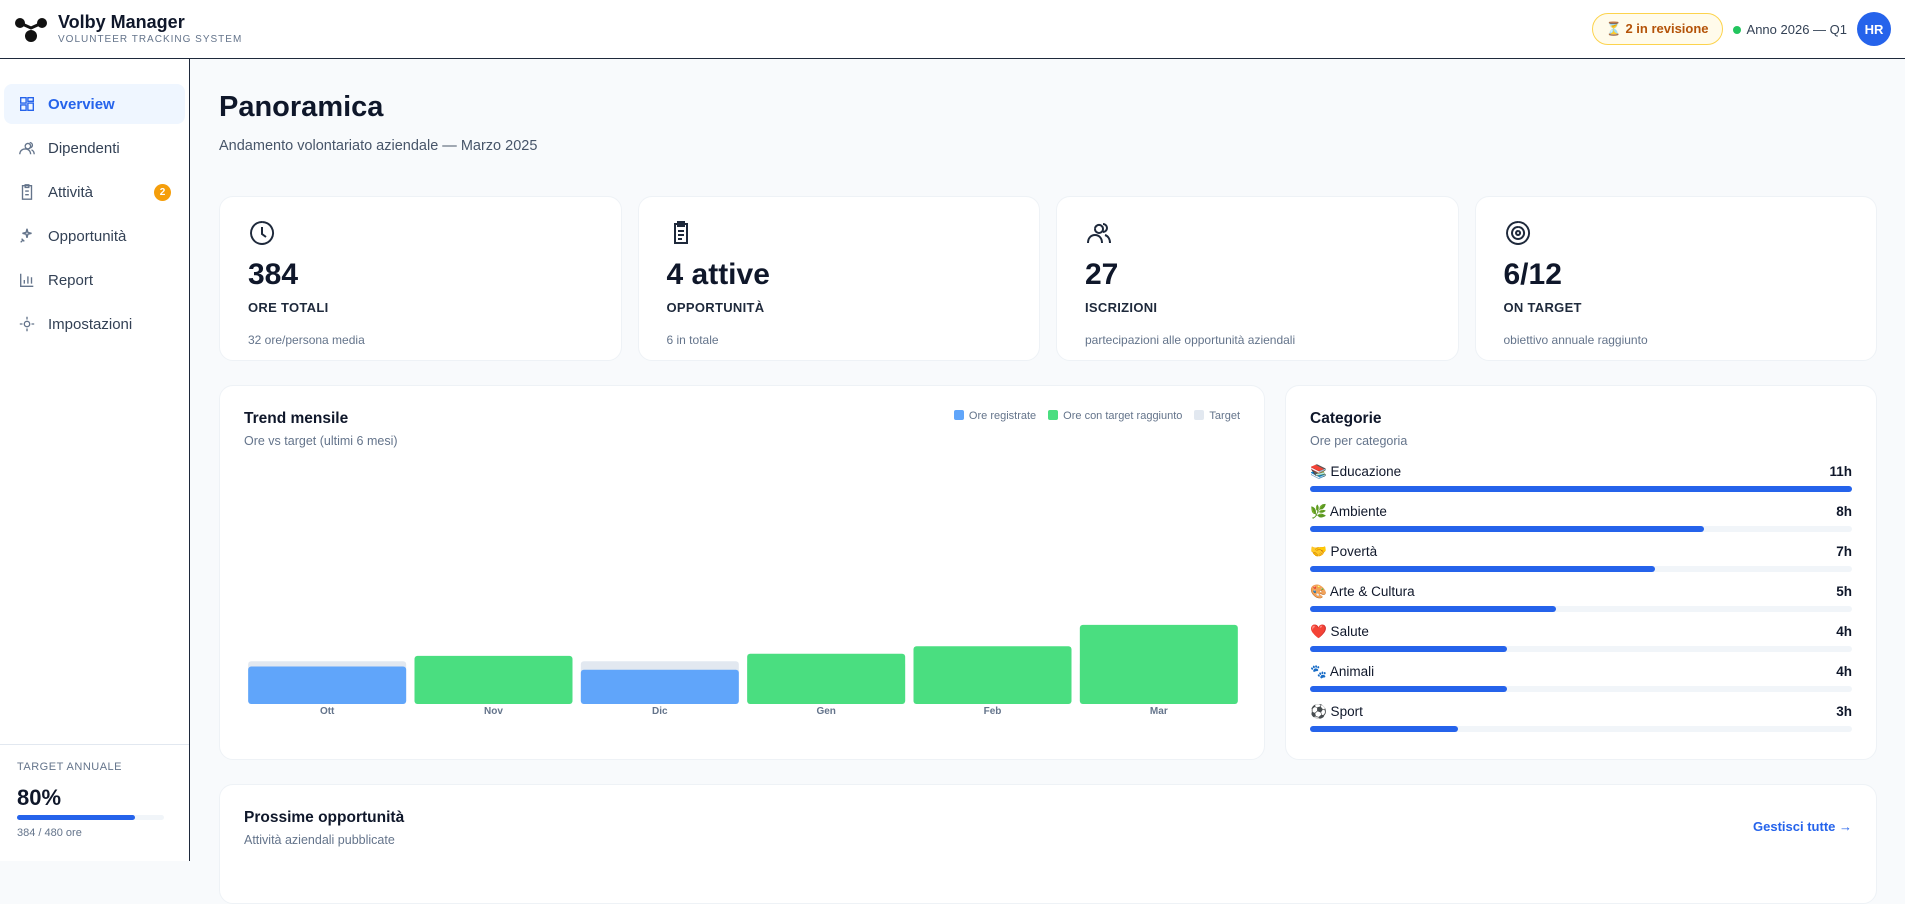  I want to click on x-tick-label: Dic, so click(660, 711).